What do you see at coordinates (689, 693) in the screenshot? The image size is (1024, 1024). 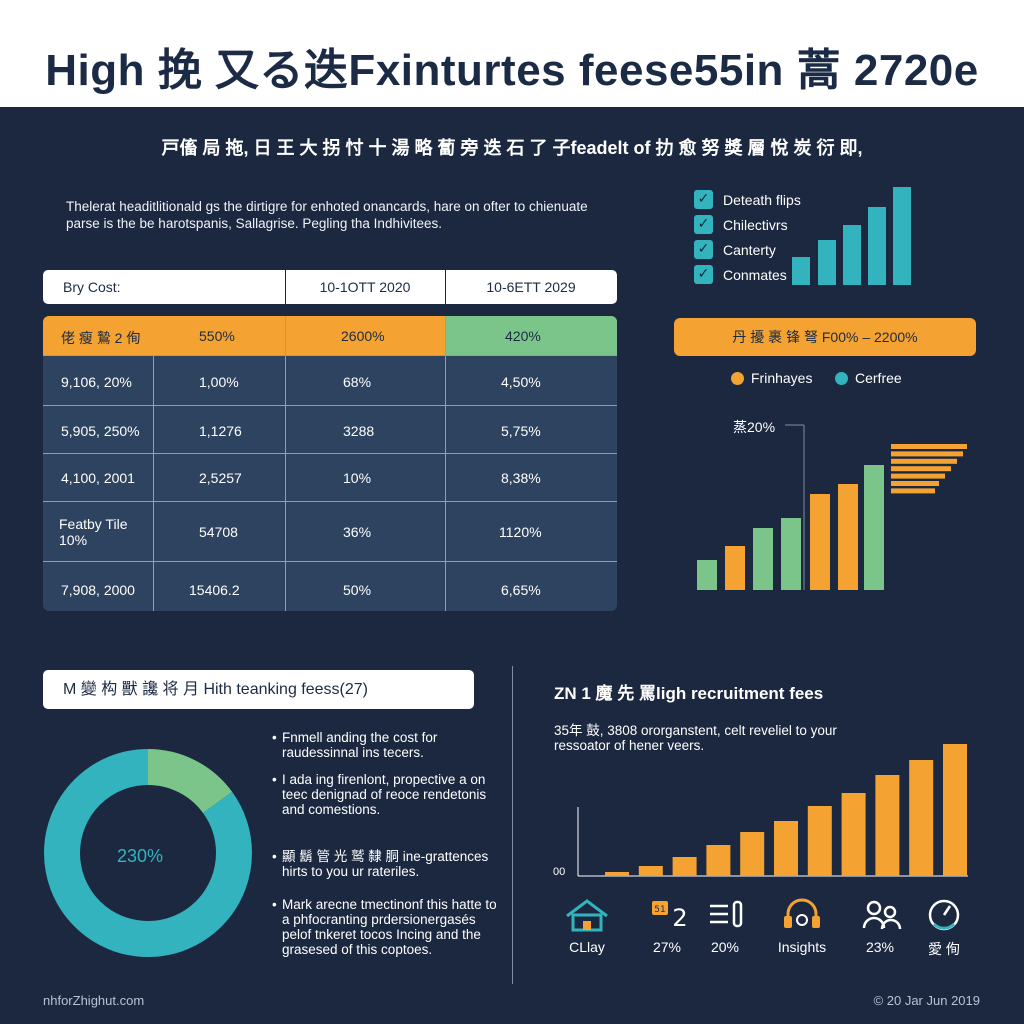 I see `recruitment-title: ZN 1 魔 先 罵ligh recruitment fees` at bounding box center [689, 693].